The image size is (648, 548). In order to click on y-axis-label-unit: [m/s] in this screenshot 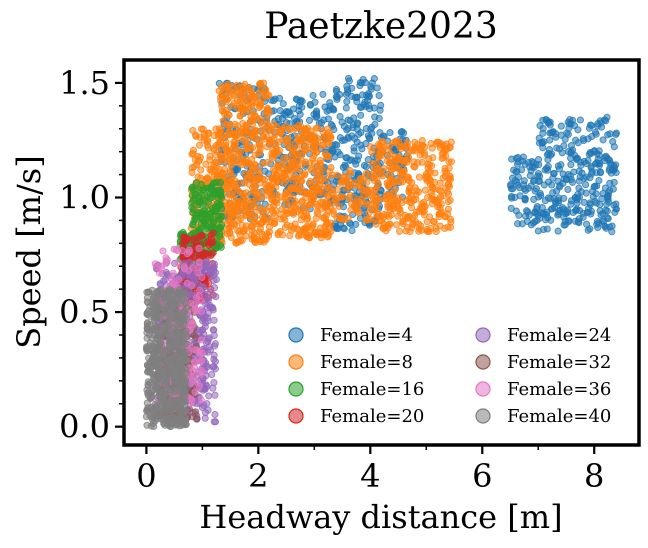, I will do `click(29, 196)`.